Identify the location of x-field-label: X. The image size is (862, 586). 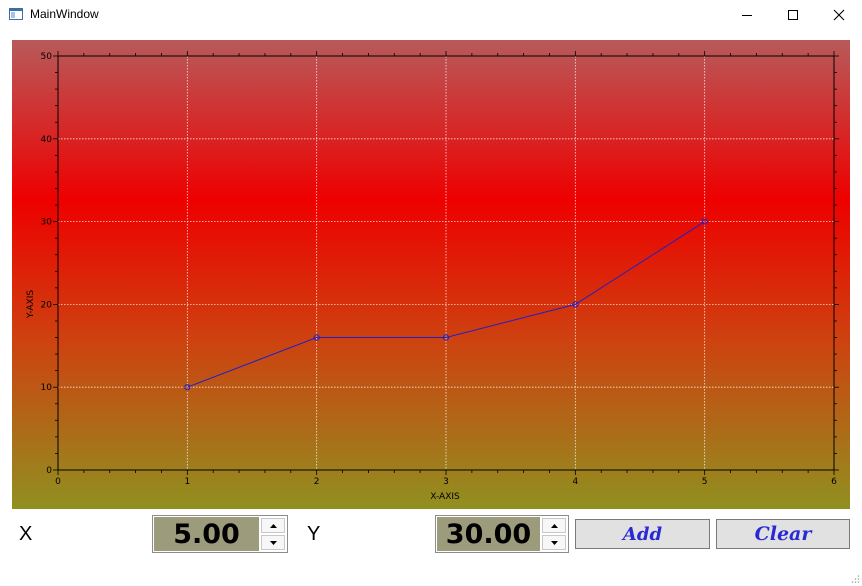
(26, 534).